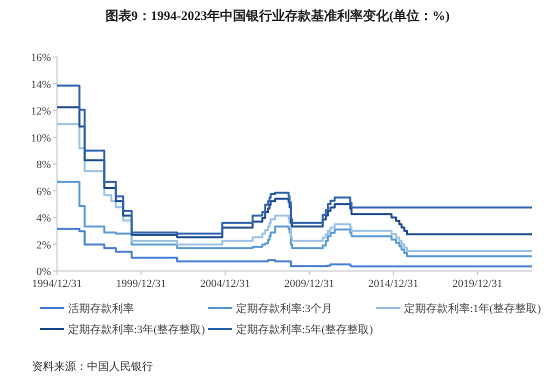 This screenshot has width=555, height=387. I want to click on y-tick-label: 14%, so click(40, 84).